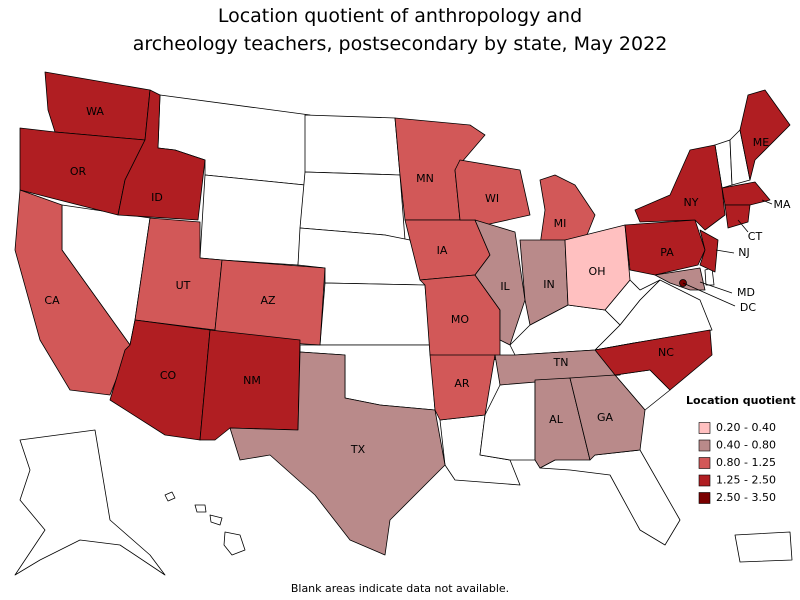 The width and height of the screenshot is (800, 600). What do you see at coordinates (560, 223) in the screenshot?
I see `state-label: MI` at bounding box center [560, 223].